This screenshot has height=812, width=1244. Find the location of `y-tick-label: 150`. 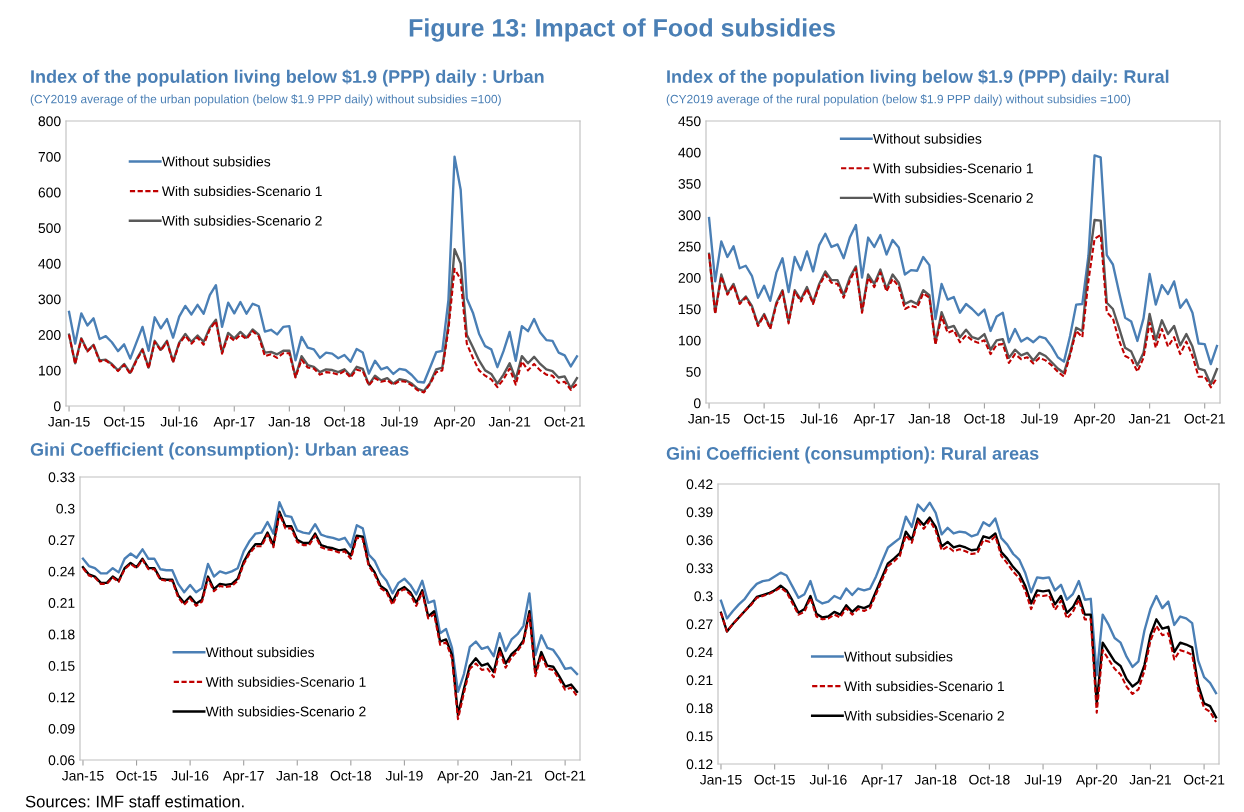

y-tick-label: 150 is located at coordinates (690, 309).